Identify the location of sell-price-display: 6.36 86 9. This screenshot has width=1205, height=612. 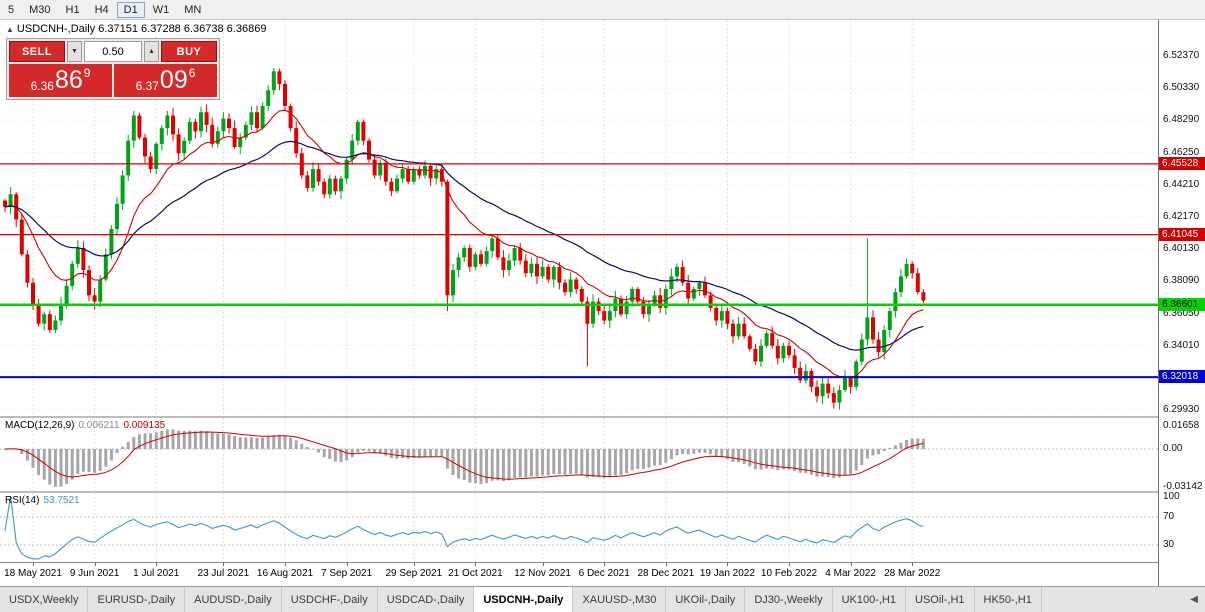
(60, 80).